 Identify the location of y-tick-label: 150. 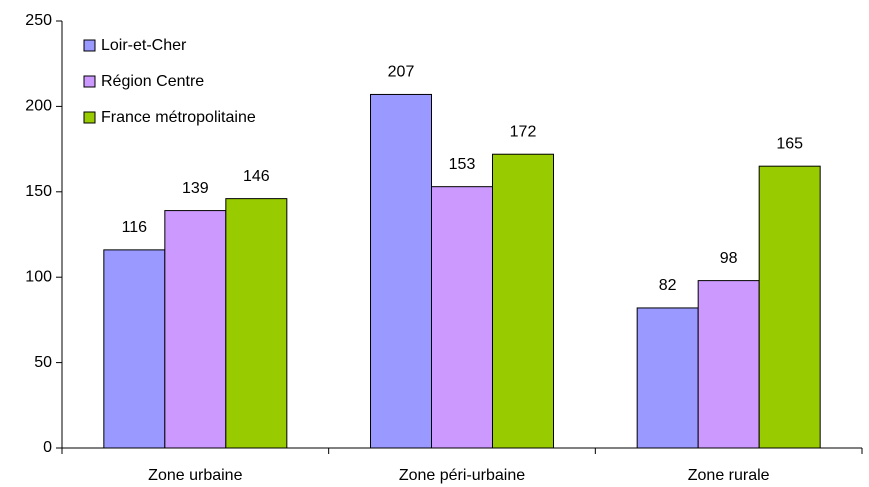
(38, 191).